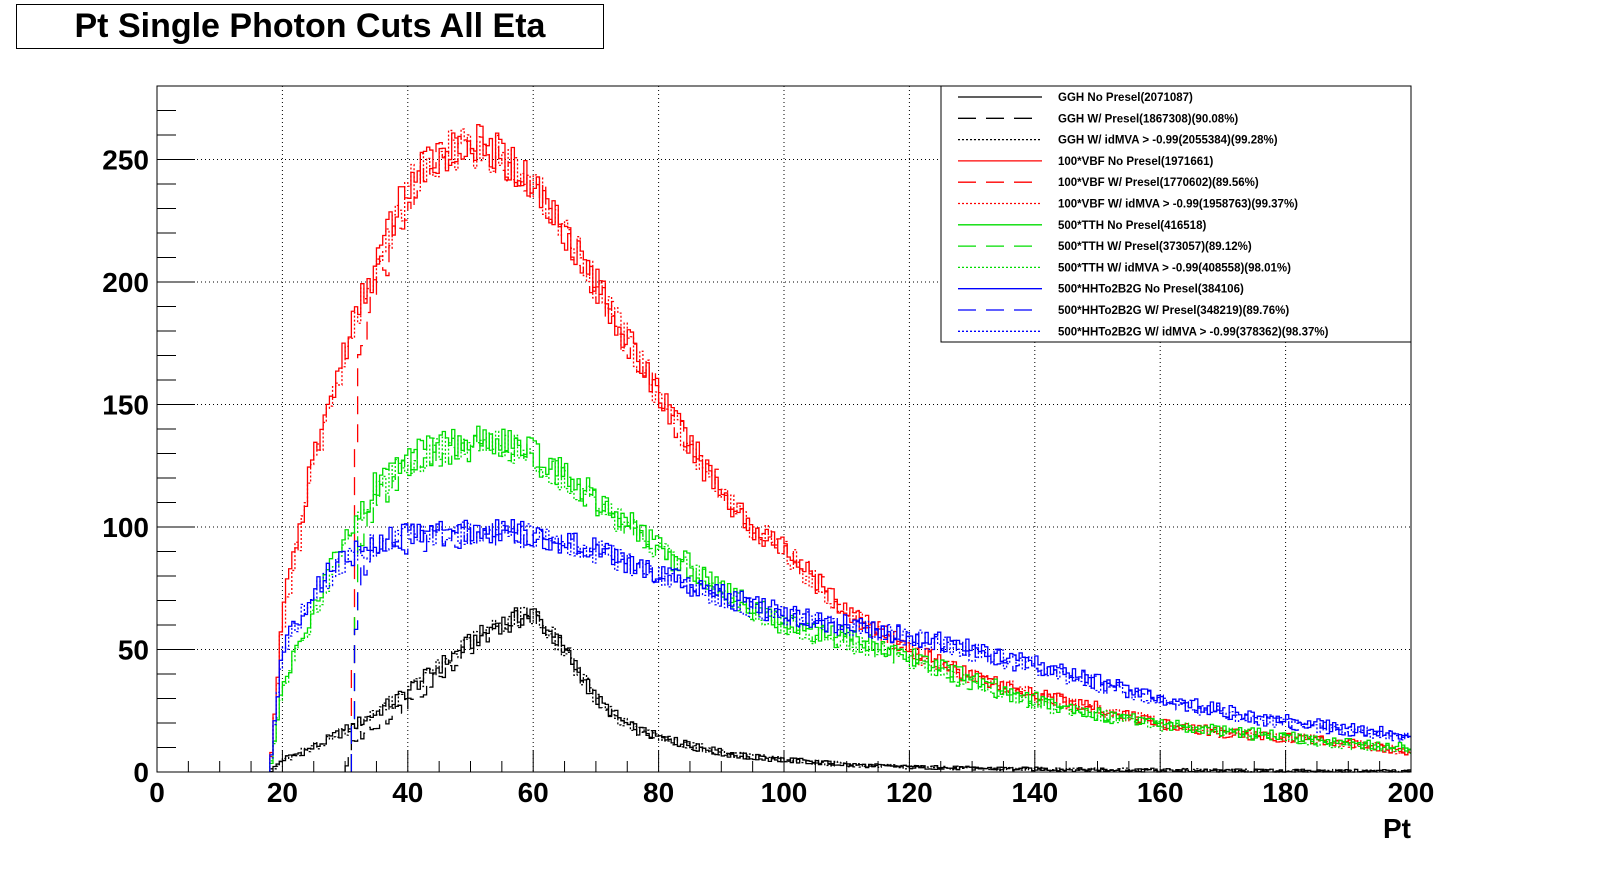 This screenshot has height=874, width=1598. I want to click on x-tick-label: 80, so click(658, 792).